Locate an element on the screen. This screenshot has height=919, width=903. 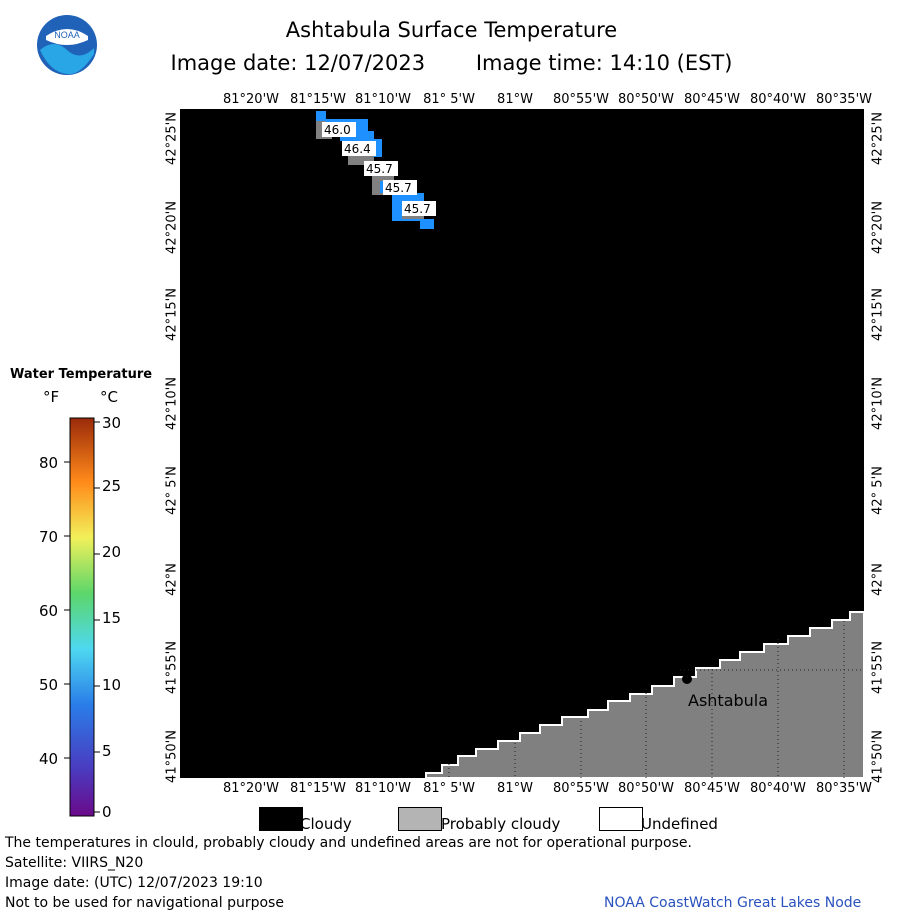
page-title: Ashtabula Surface Temperature is located at coordinates (451, 30).